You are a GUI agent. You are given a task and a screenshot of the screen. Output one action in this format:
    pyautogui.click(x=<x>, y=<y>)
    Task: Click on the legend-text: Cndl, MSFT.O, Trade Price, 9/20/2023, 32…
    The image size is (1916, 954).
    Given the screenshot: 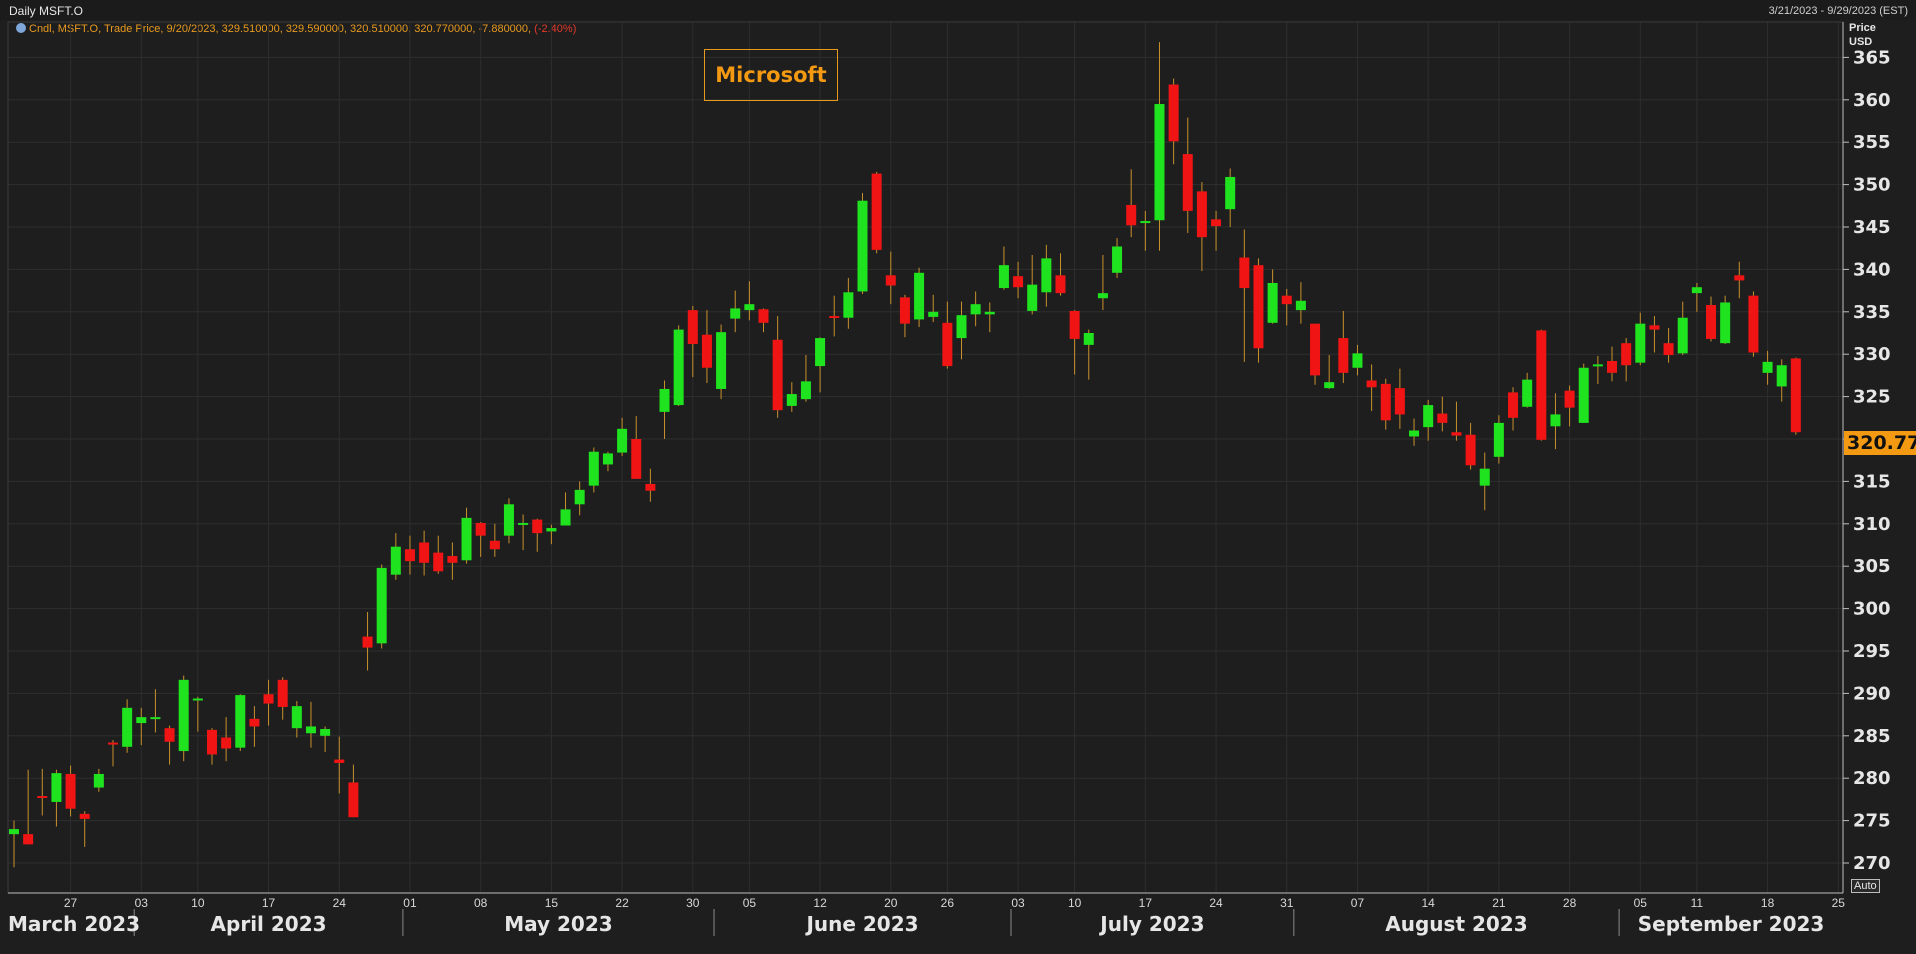 What is the action you would take?
    pyautogui.click(x=280, y=29)
    